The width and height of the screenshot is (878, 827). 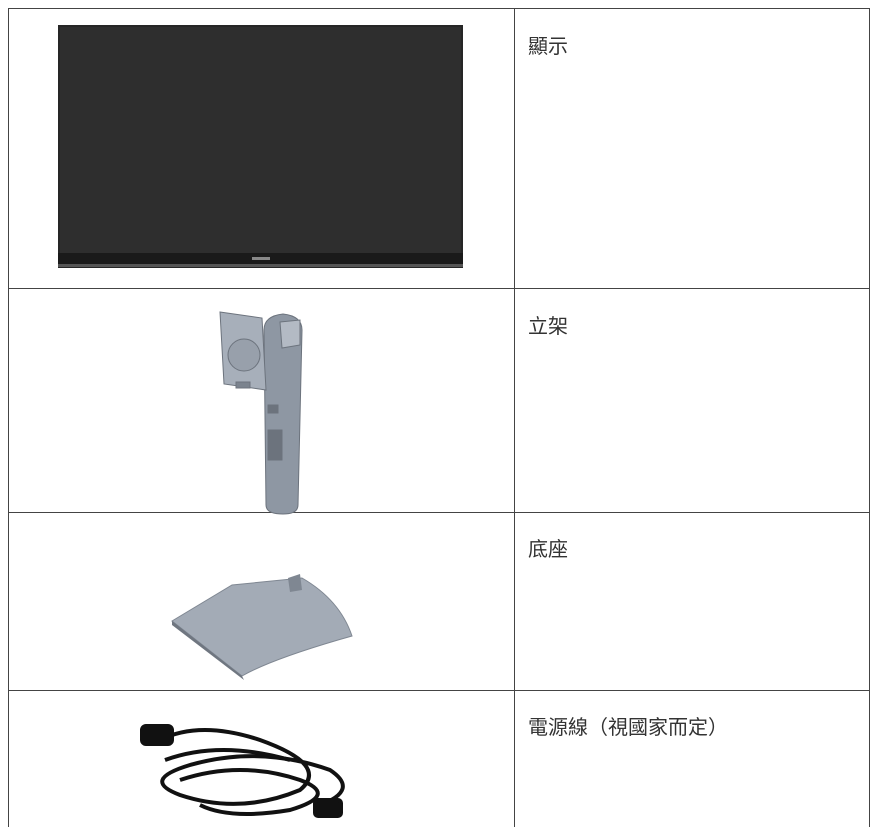 I want to click on row-label: 顯示, so click(x=548, y=46).